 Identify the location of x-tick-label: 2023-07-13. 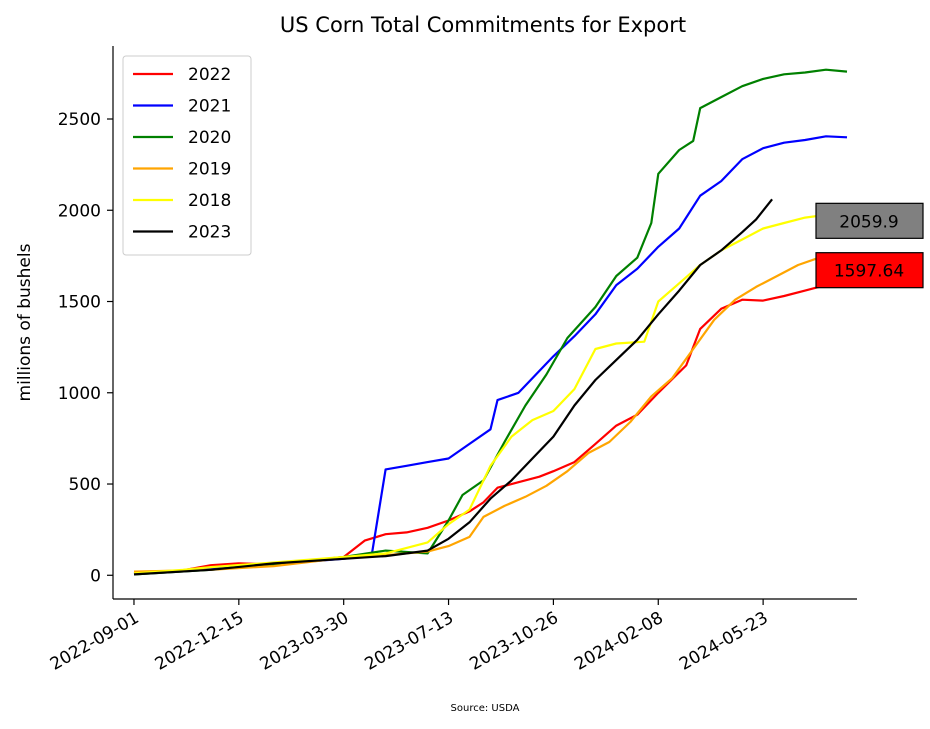
(409, 641).